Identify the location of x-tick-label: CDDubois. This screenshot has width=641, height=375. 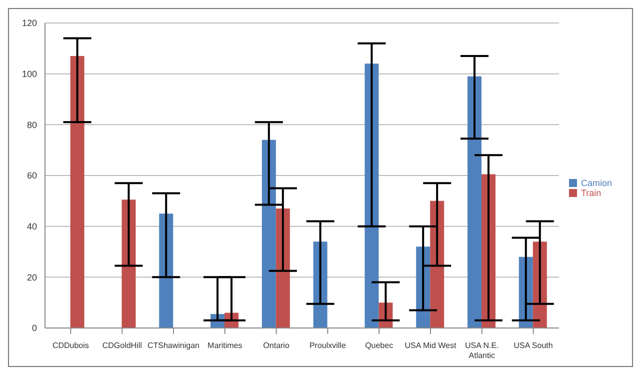
(70, 345).